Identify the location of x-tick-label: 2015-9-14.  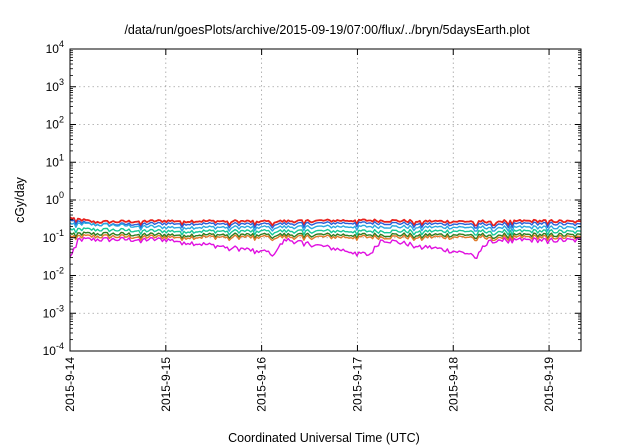
(70, 384).